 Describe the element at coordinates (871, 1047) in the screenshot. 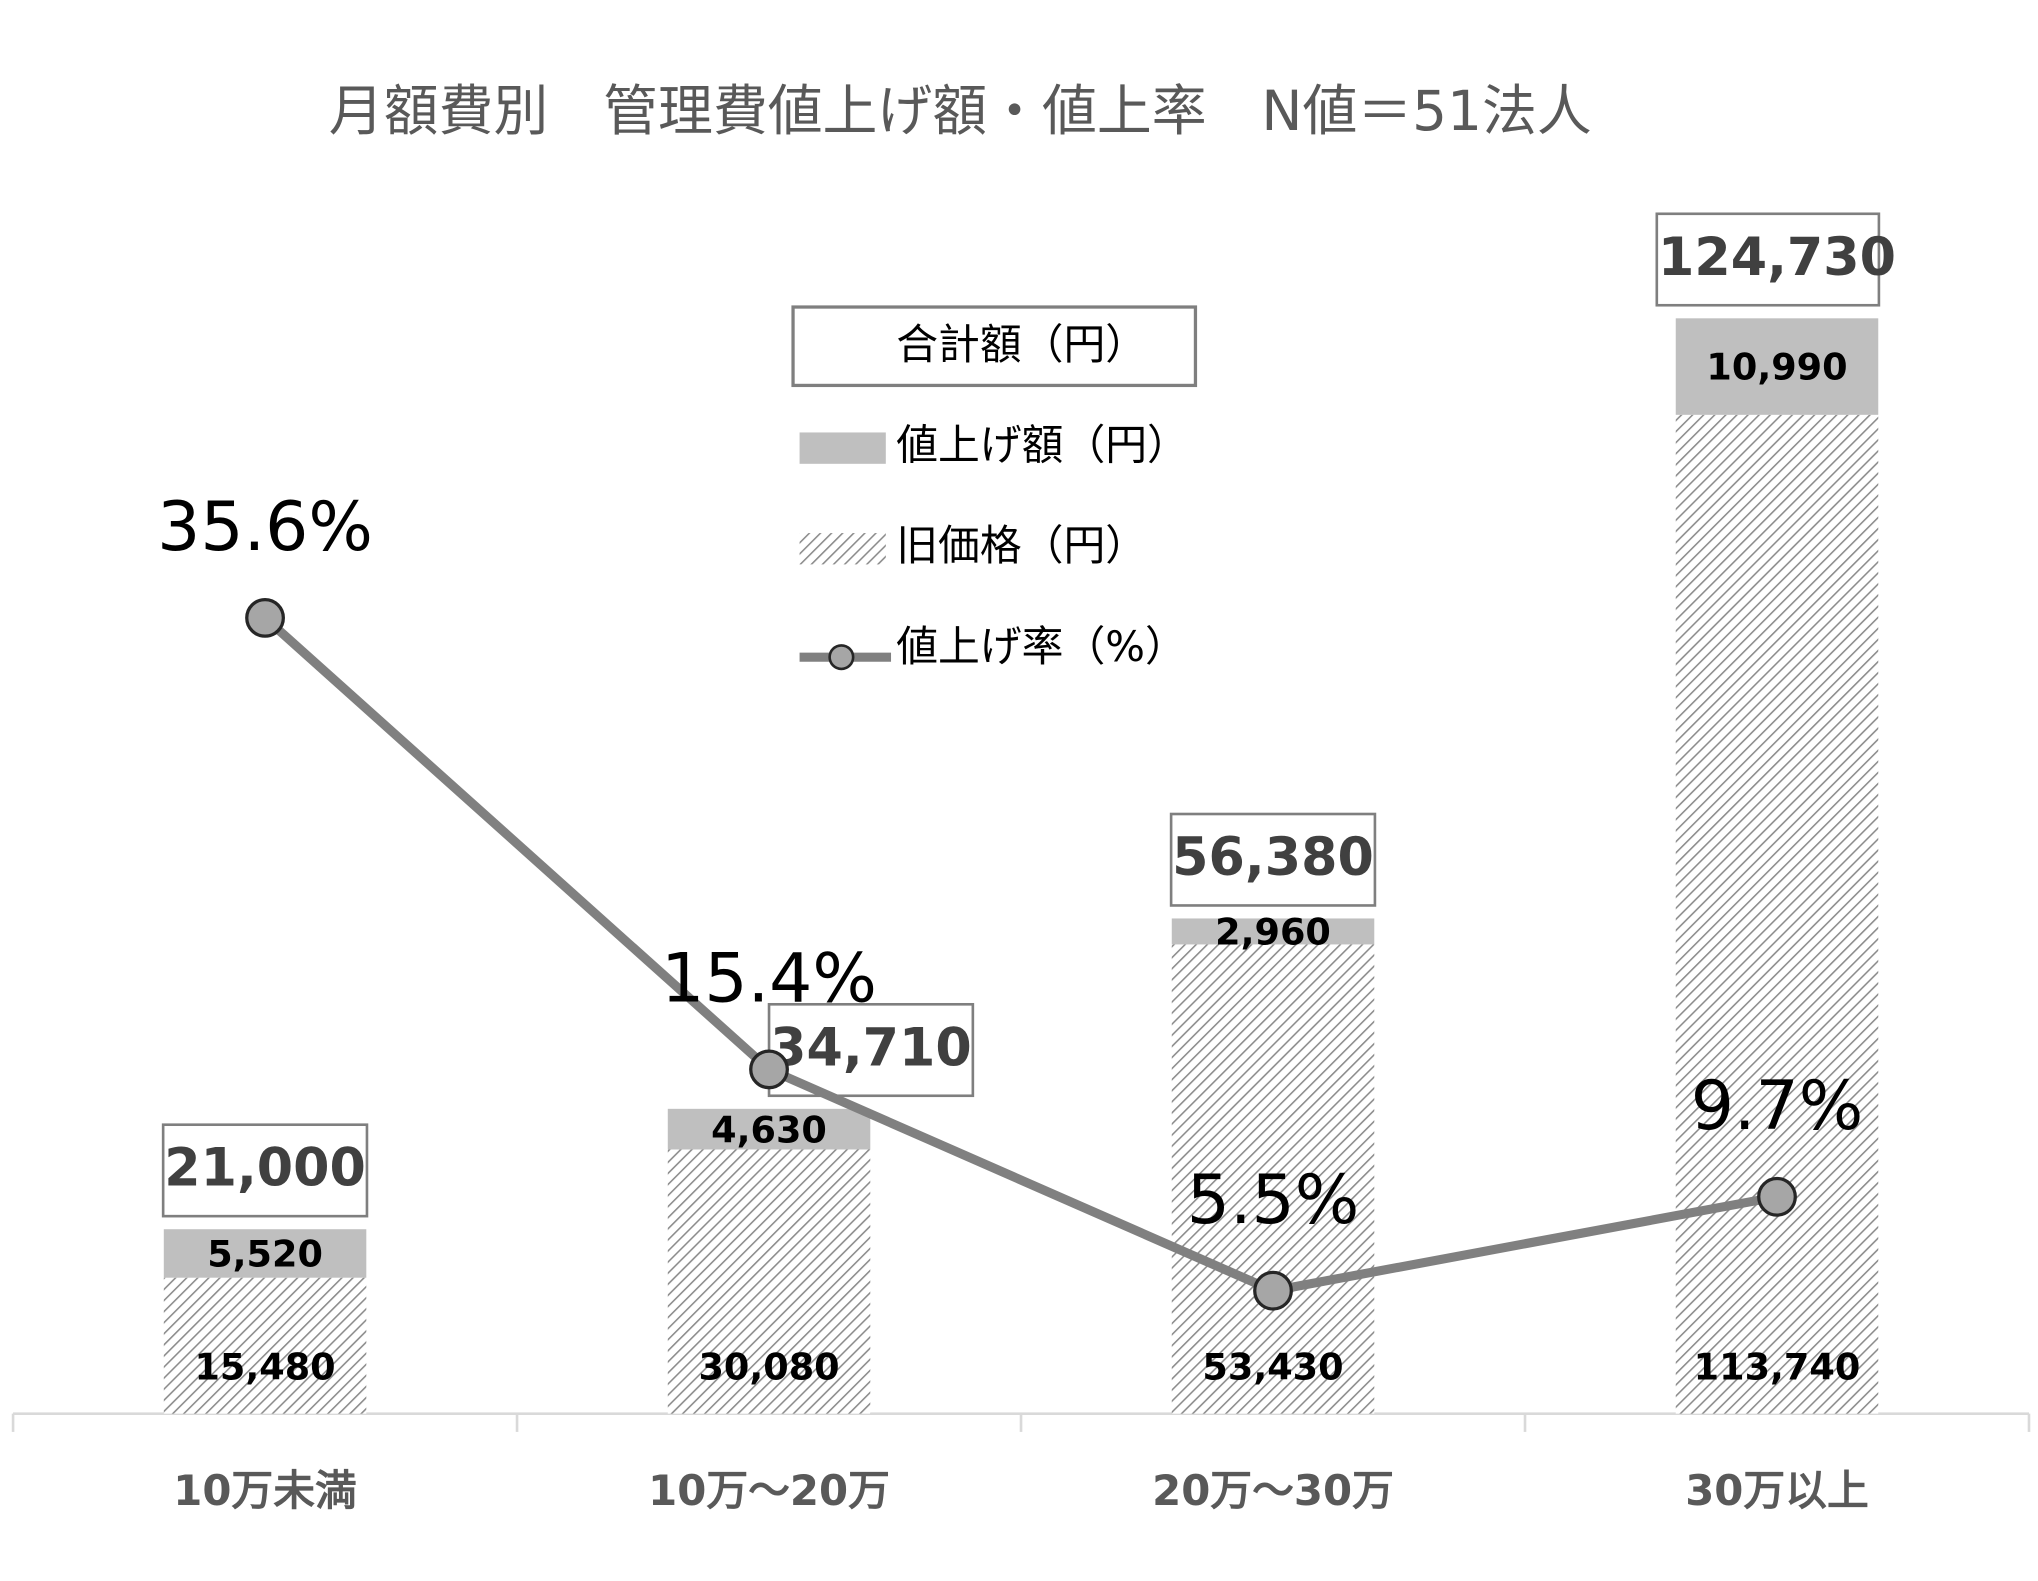

I see `total-label: 34,710` at that location.